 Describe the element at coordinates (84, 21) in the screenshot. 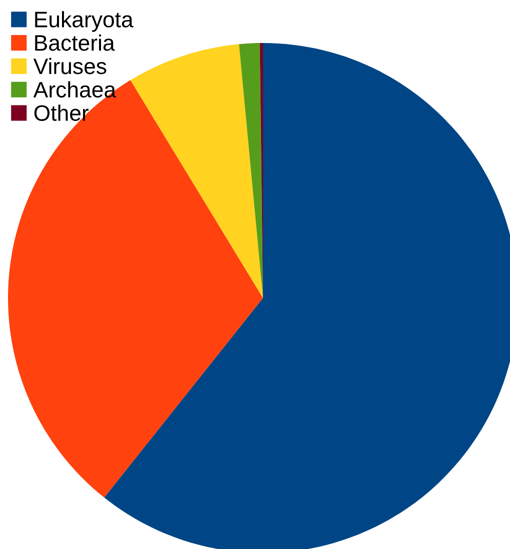

I see `legend-label: Eukaryota` at that location.